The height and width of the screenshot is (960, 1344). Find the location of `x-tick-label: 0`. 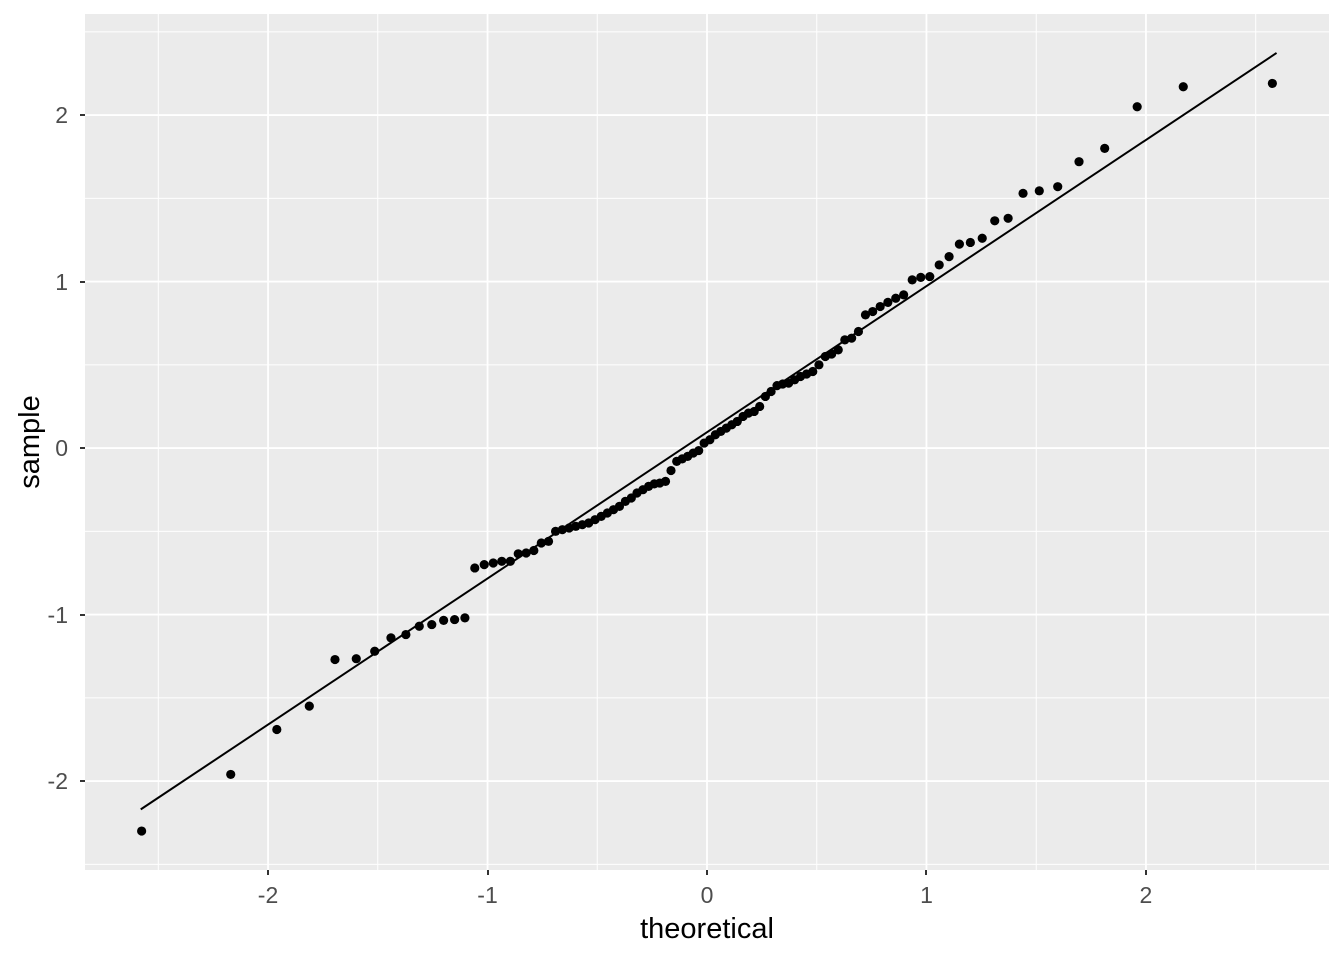

x-tick-label: 0 is located at coordinates (707, 895).